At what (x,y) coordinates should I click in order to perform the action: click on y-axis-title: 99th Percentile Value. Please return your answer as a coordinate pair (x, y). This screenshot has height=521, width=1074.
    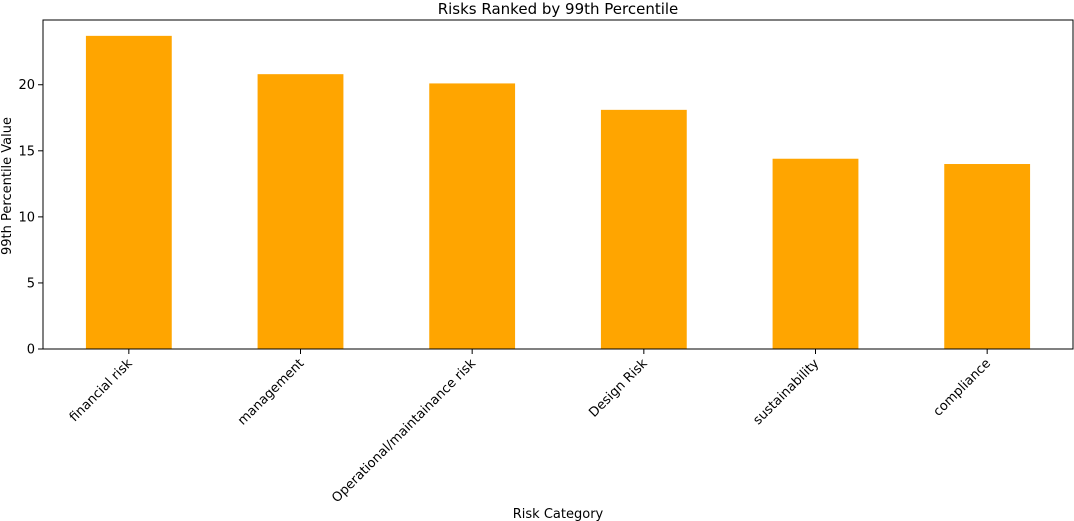
    Looking at the image, I should click on (7, 186).